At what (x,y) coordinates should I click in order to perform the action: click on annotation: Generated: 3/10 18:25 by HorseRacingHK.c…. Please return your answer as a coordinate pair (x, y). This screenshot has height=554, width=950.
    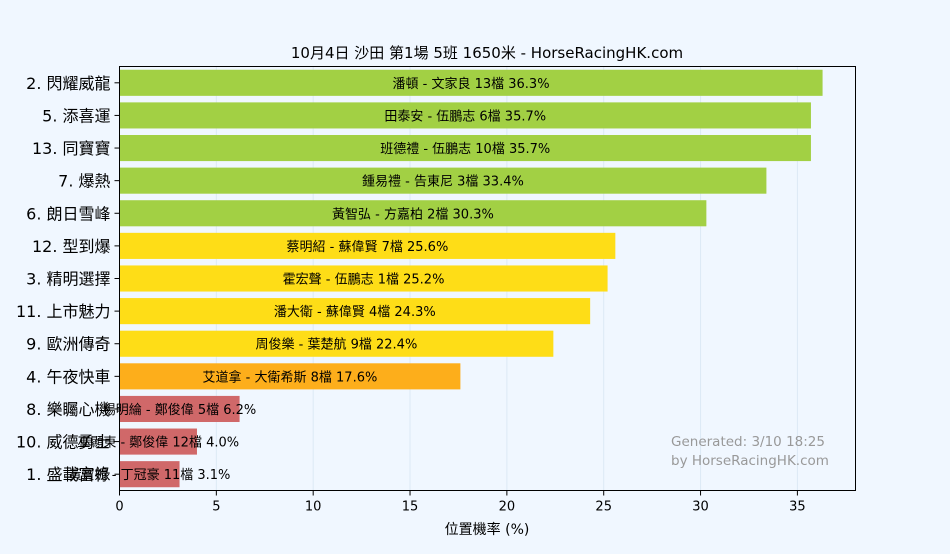
    Looking at the image, I should click on (750, 451).